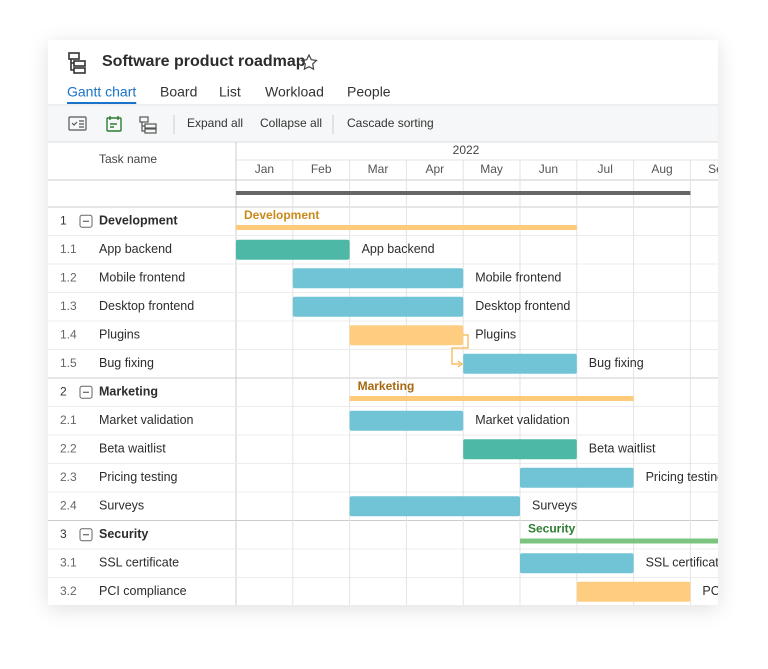  I want to click on tab: Board, so click(178, 92).